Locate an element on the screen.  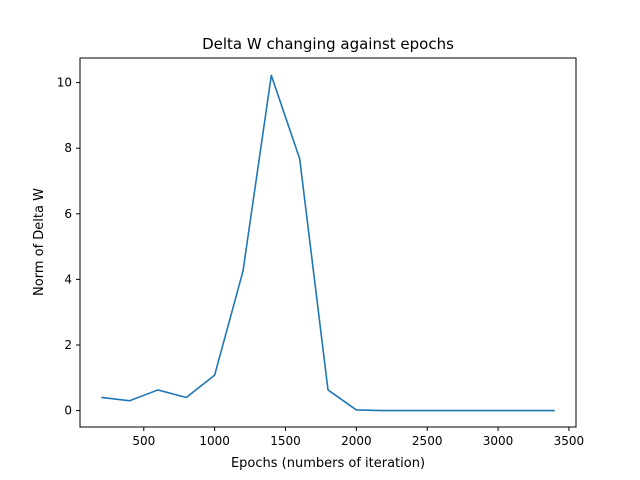
x-tick-label: 3000 is located at coordinates (498, 441).